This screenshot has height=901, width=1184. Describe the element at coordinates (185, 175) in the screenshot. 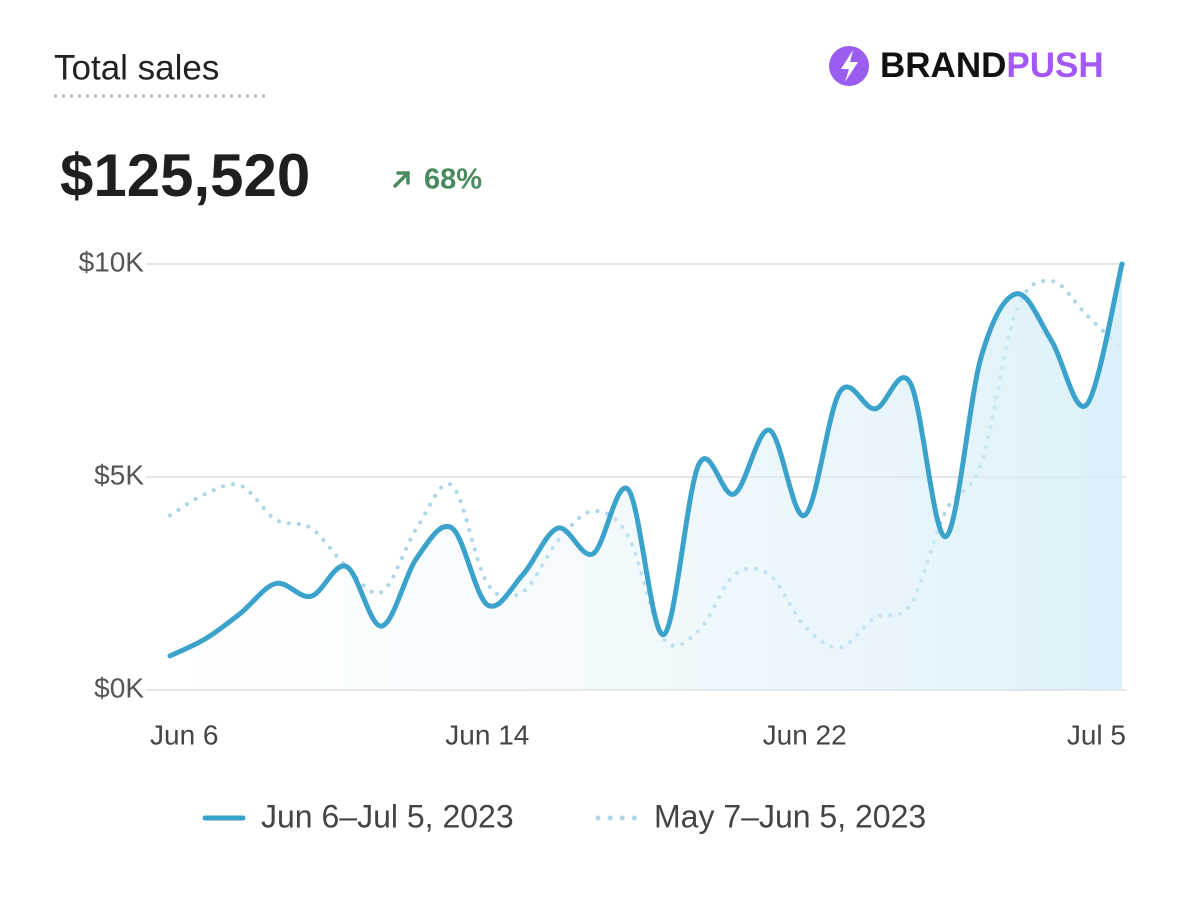

I see `total-value: $125,520` at that location.